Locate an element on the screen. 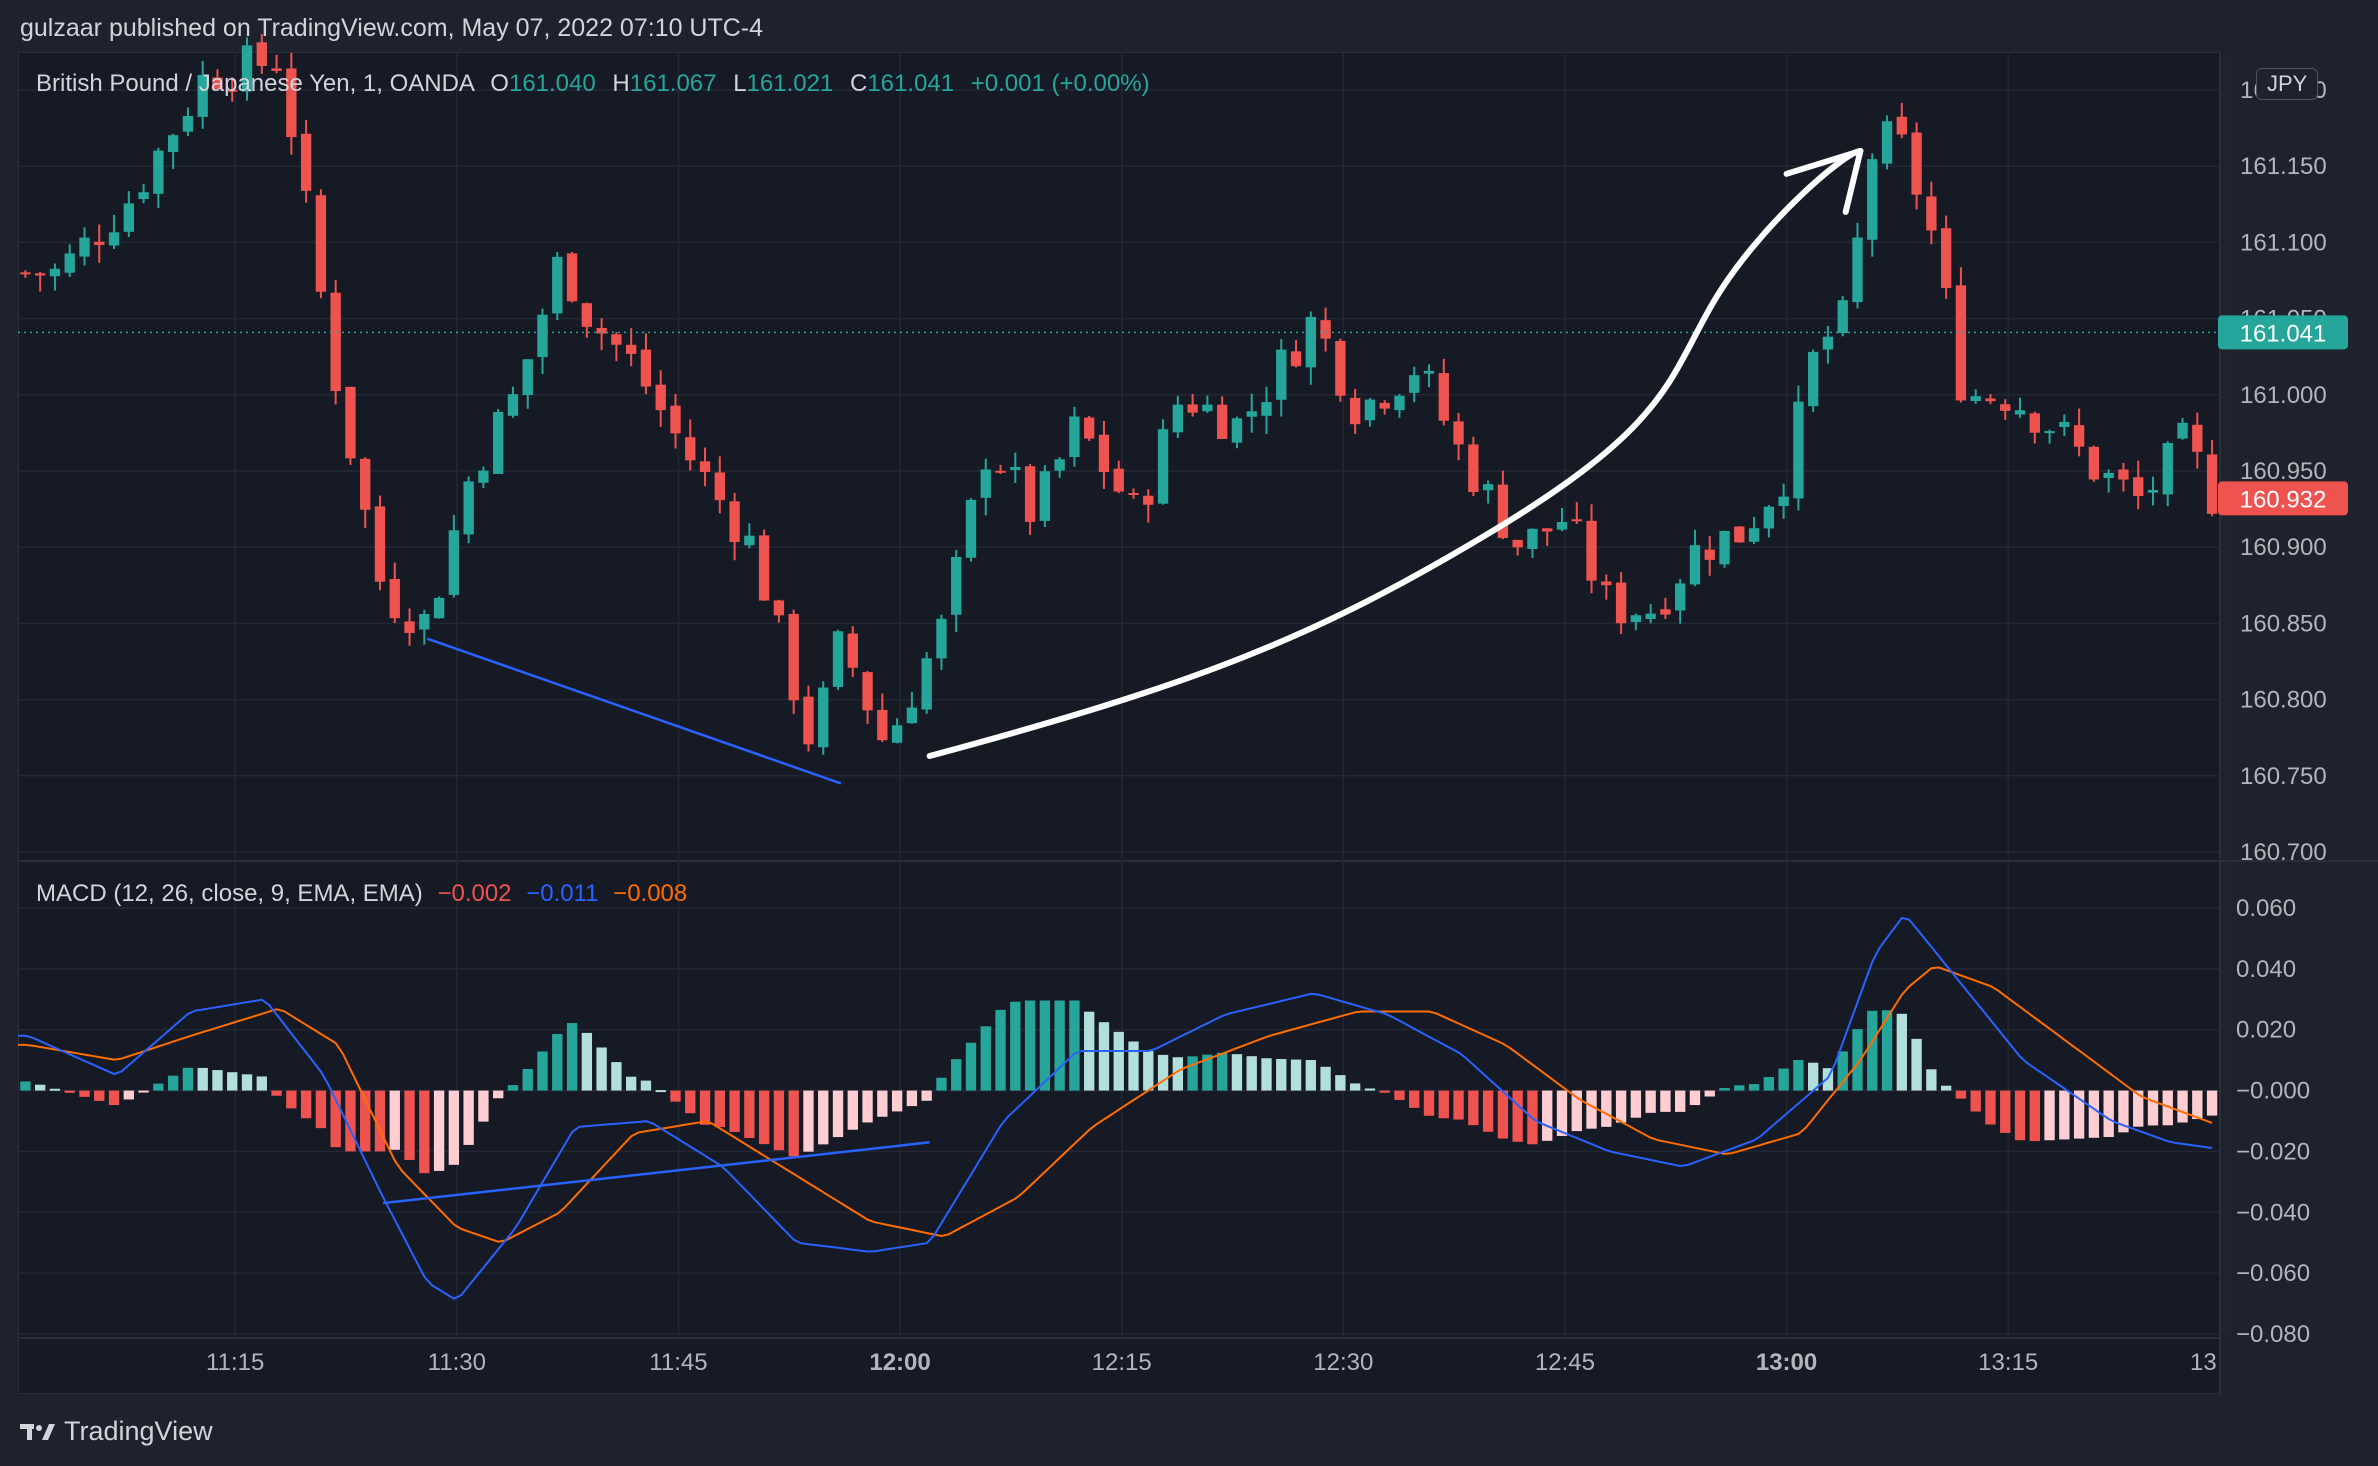 This screenshot has width=2378, height=1466. macd-title: MACD (12, 26, close, 9, EMA, EMA) is located at coordinates (229, 893).